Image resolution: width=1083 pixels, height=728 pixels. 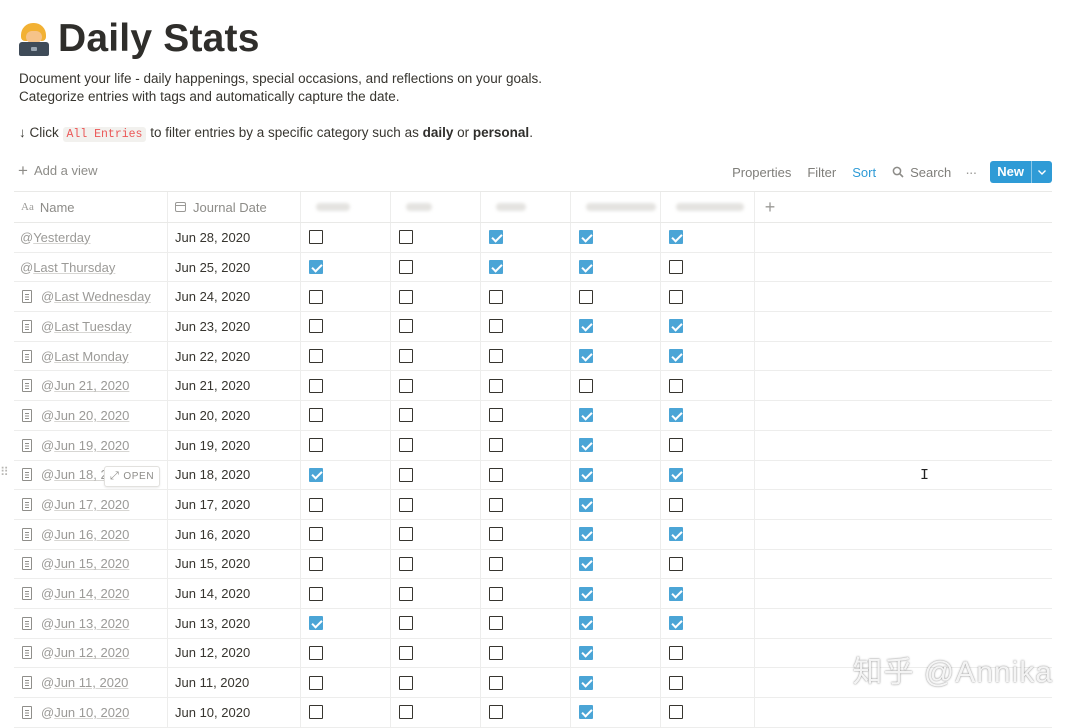 What do you see at coordinates (1041, 172) in the screenshot?
I see `chevron-down-icon` at bounding box center [1041, 172].